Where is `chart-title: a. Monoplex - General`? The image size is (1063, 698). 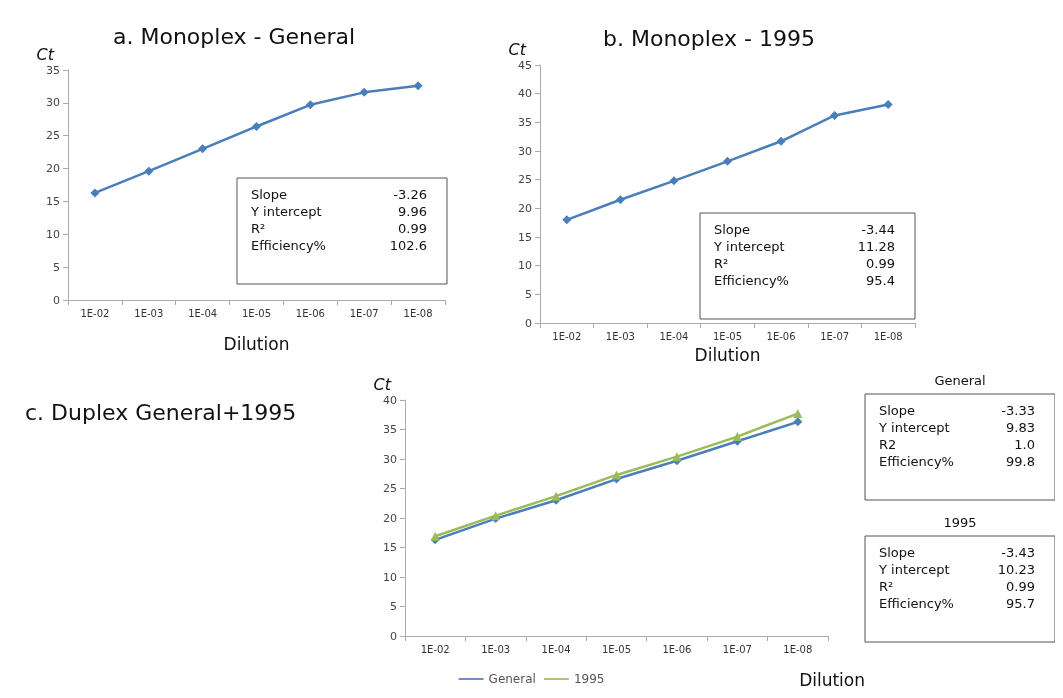 chart-title: a. Monoplex - General is located at coordinates (234, 36).